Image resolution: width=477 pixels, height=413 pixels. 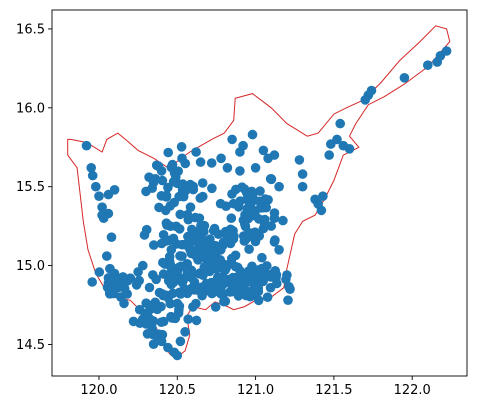 I want to click on y-tick-label: 15.5, so click(x=30, y=187).